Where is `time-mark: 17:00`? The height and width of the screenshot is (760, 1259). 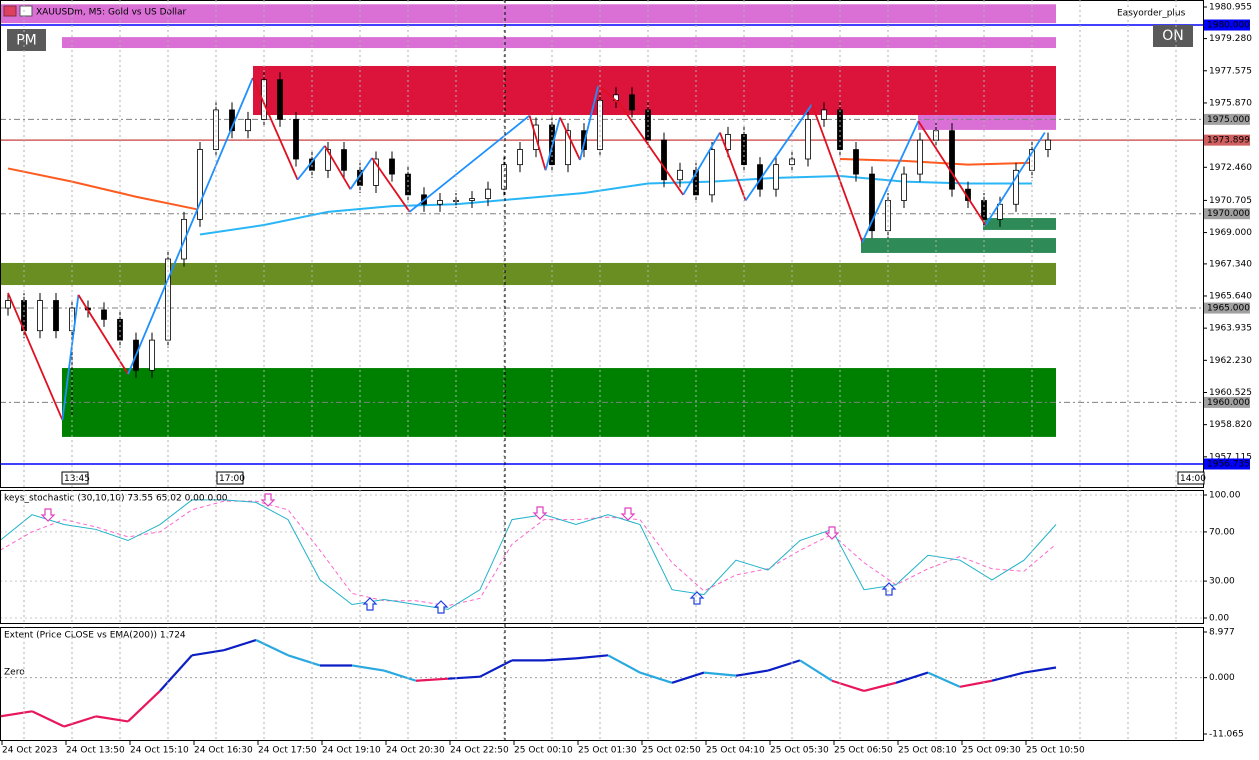
time-mark: 17:00 is located at coordinates (232, 479).